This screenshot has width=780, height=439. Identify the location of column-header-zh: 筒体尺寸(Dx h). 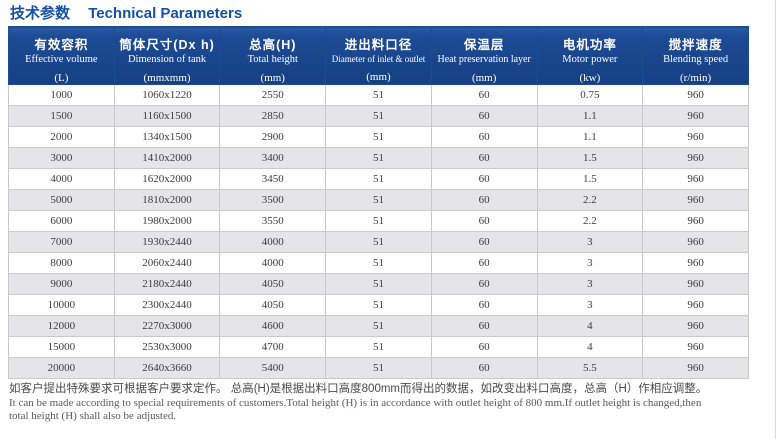
(167, 45).